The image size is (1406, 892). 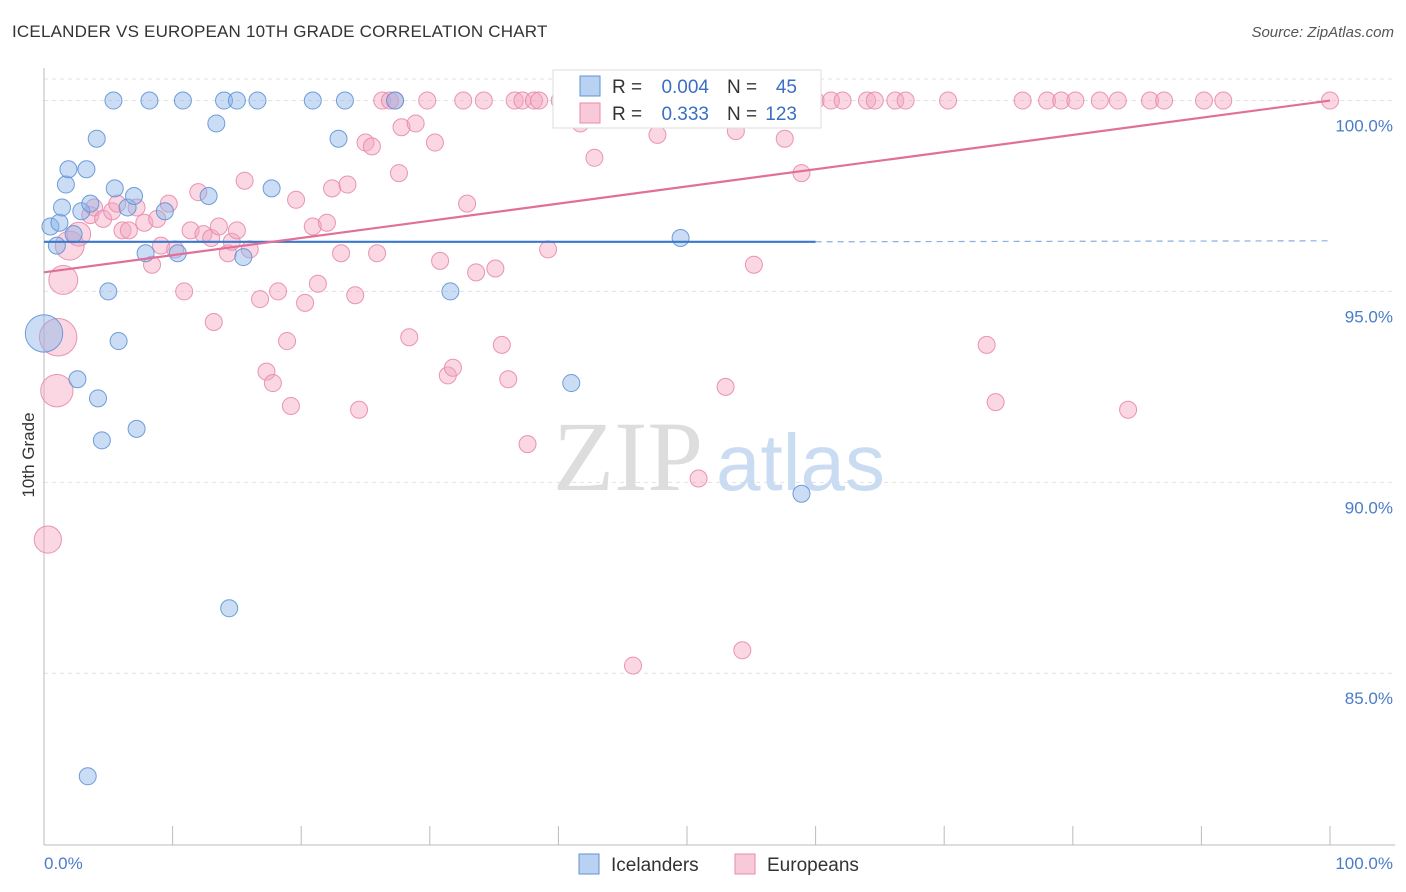 I want to click on y-tick-label: 95.0%, so click(x=1369, y=316).